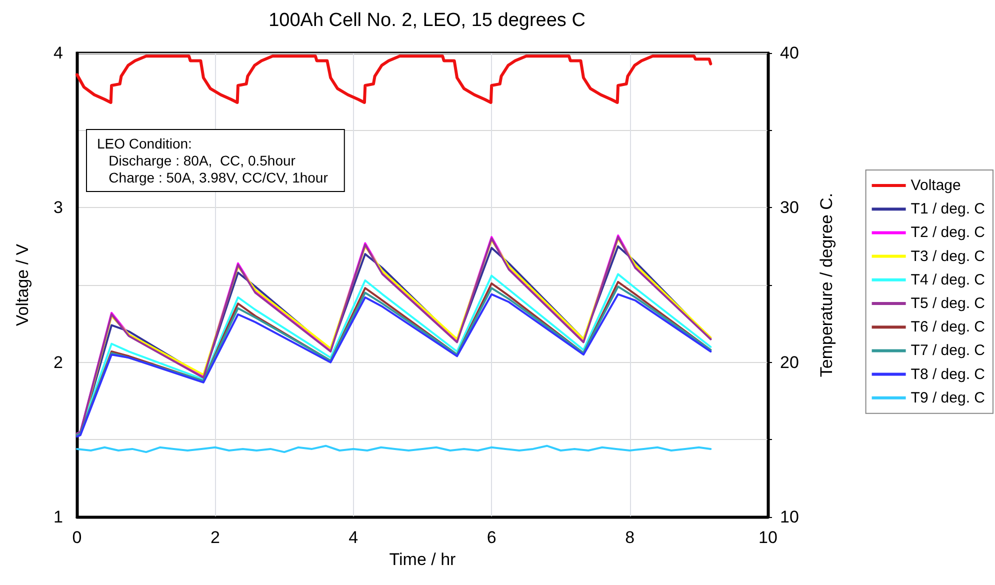 The image size is (995, 585). What do you see at coordinates (768, 537) in the screenshot?
I see `x-tick-label: 10` at bounding box center [768, 537].